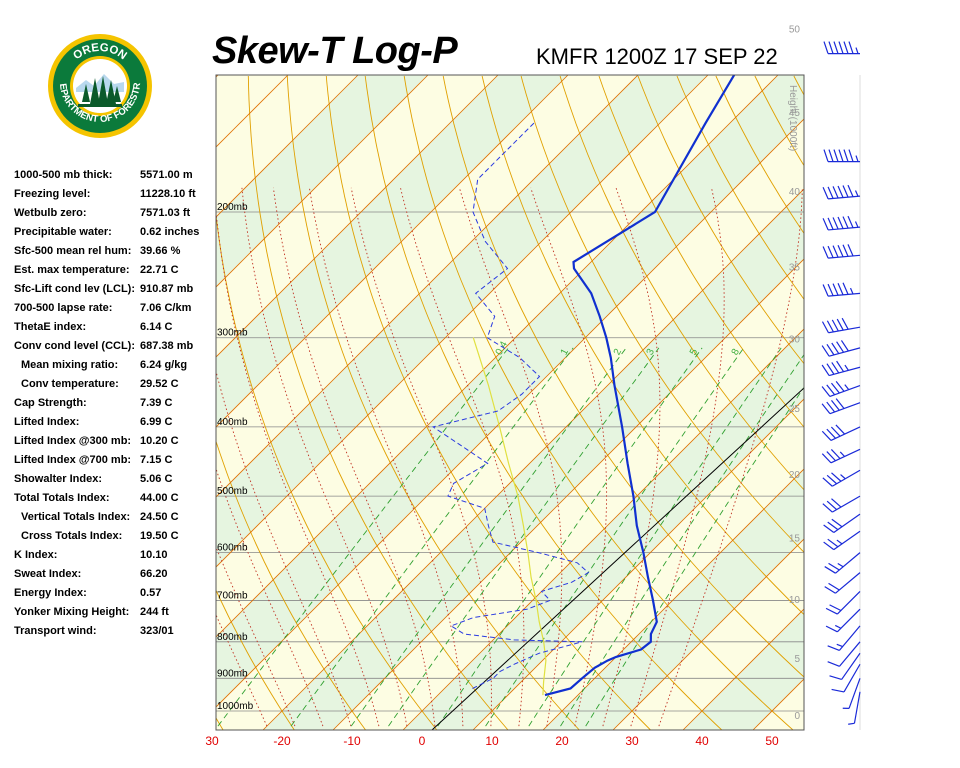 The width and height of the screenshot is (960, 768). What do you see at coordinates (76, 517) in the screenshot?
I see `index-label: Vertical Totals Index:` at bounding box center [76, 517].